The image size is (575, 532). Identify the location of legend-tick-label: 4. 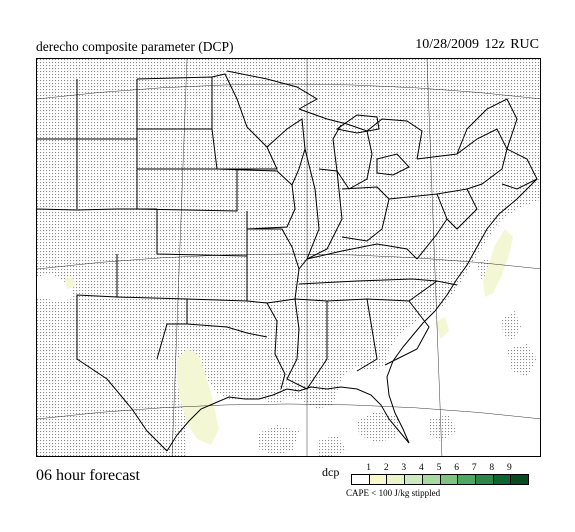
(421, 468).